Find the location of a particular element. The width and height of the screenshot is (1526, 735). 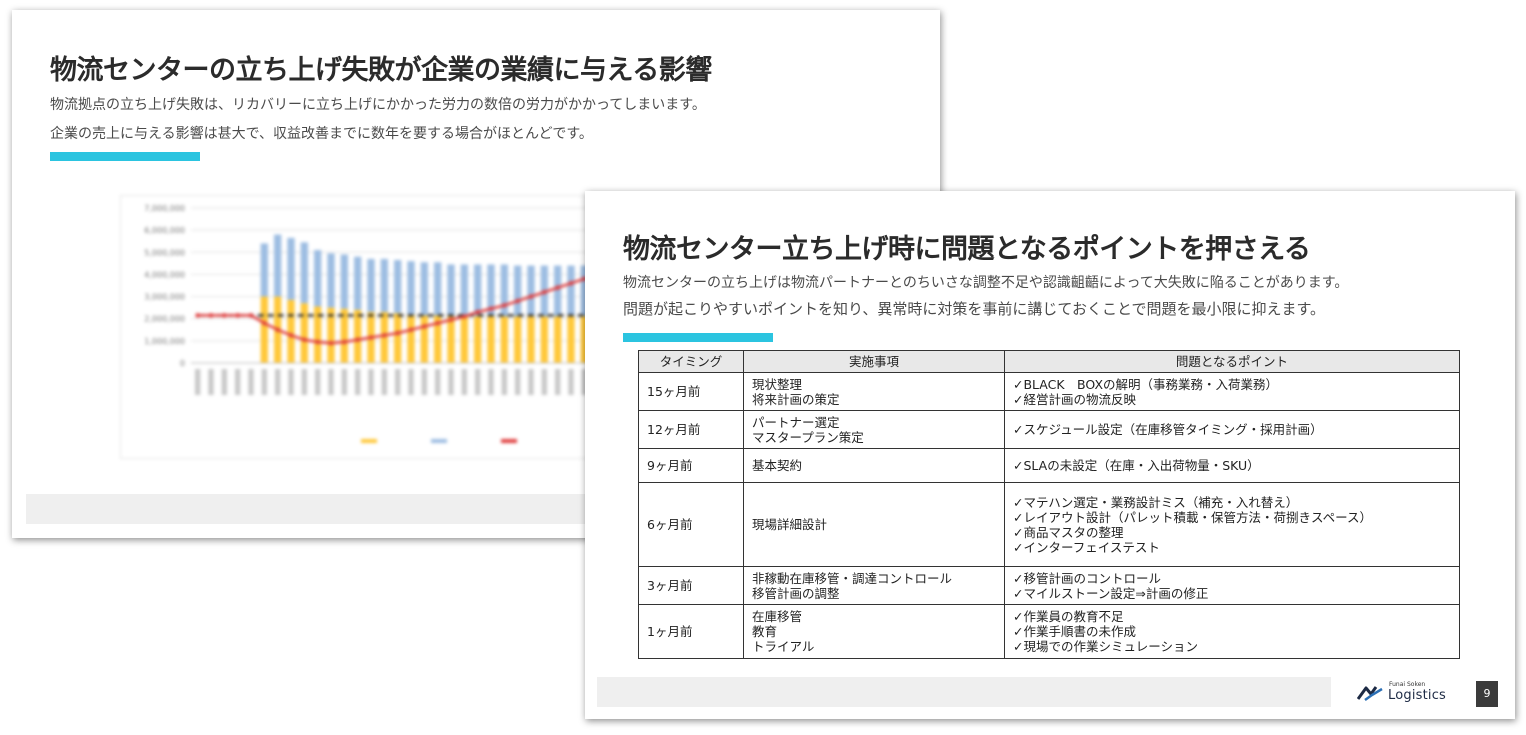

point-line: ✓経営計画の物流反映 is located at coordinates (1074, 399).